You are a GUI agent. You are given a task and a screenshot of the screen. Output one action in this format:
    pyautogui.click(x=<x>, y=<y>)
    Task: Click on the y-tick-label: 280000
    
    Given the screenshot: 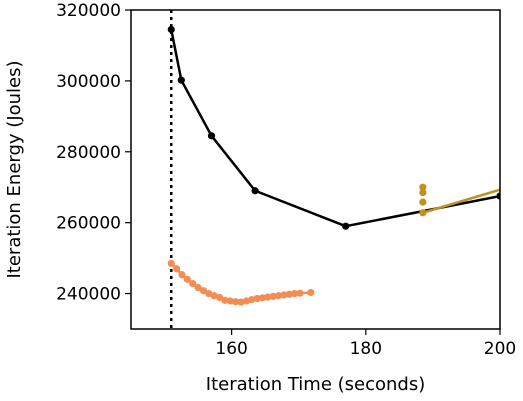 What is the action you would take?
    pyautogui.click(x=88, y=153)
    